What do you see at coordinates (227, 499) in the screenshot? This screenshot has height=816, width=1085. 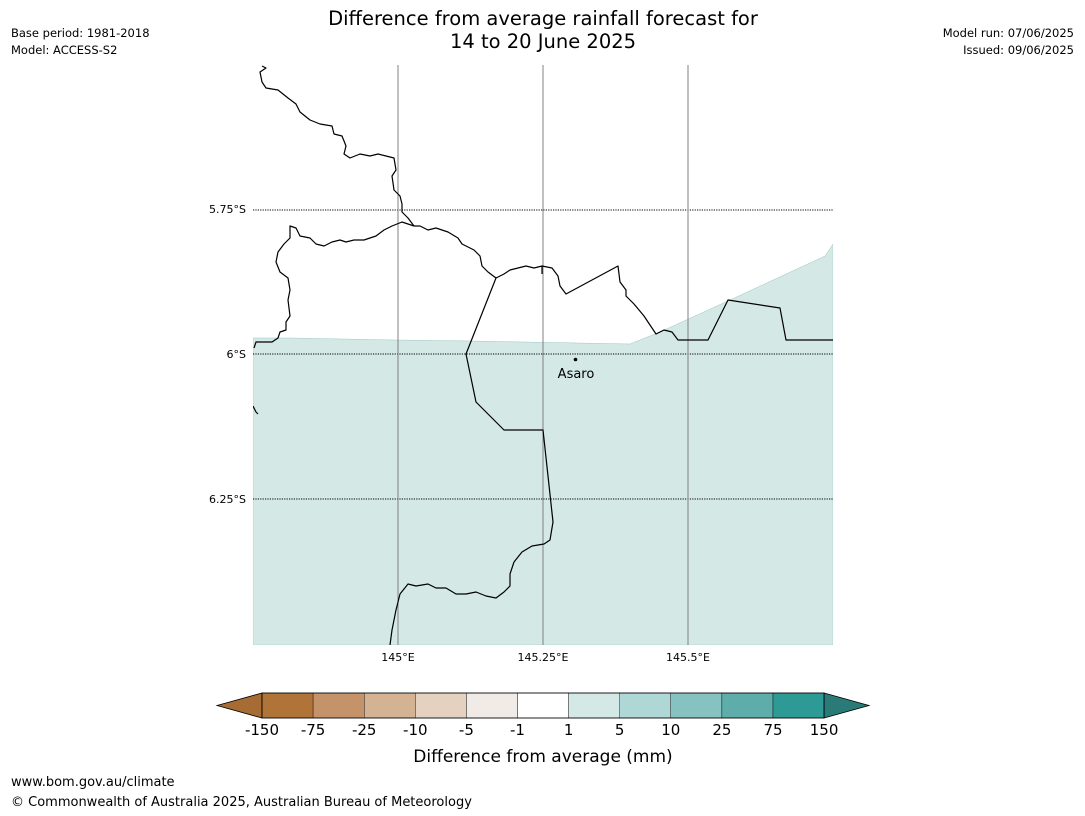 I see `lat-label-6-25s: 6.25°S` at bounding box center [227, 499].